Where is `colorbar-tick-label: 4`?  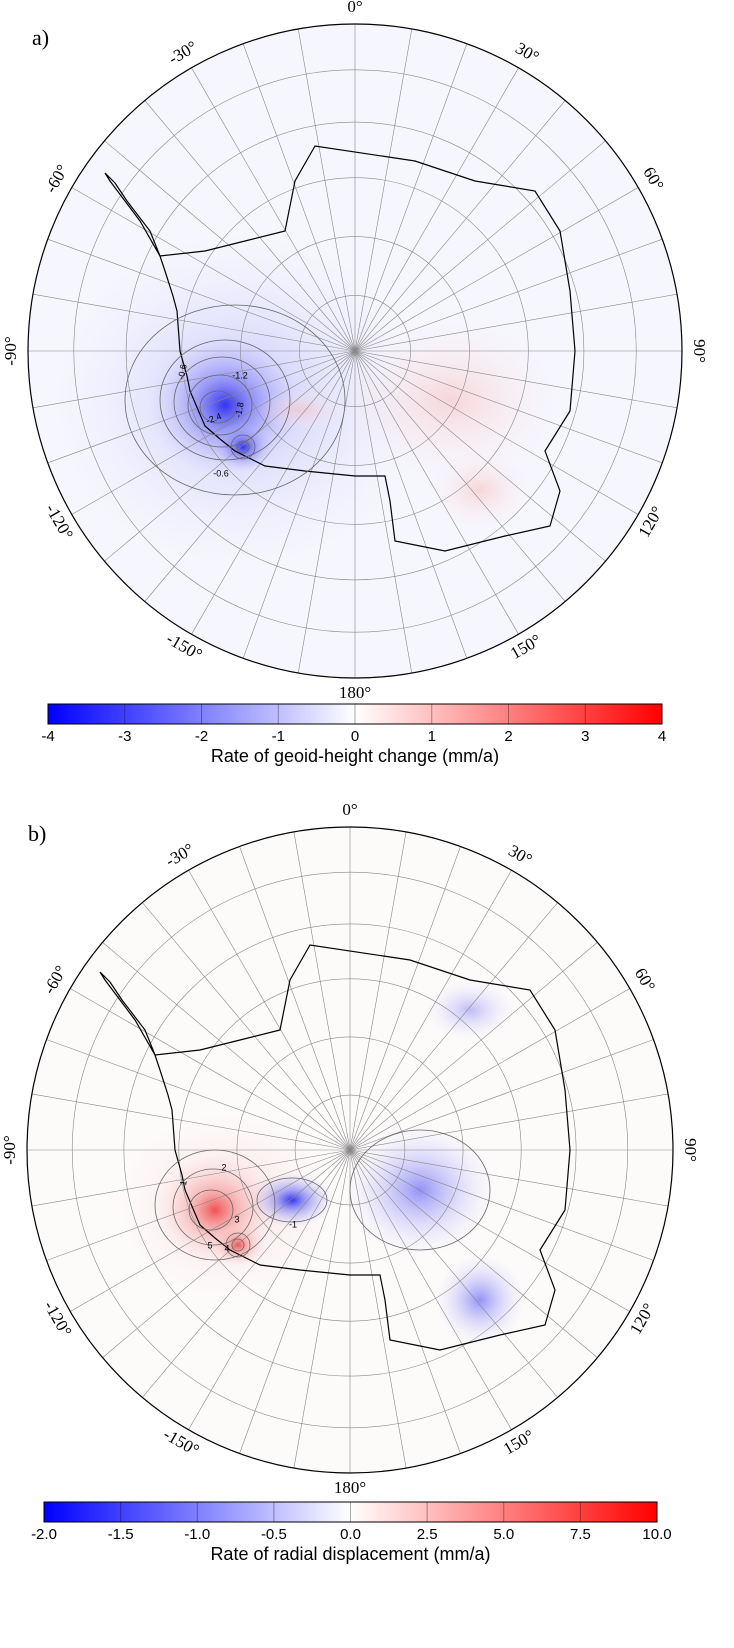
colorbar-tick-label: 4 is located at coordinates (662, 736).